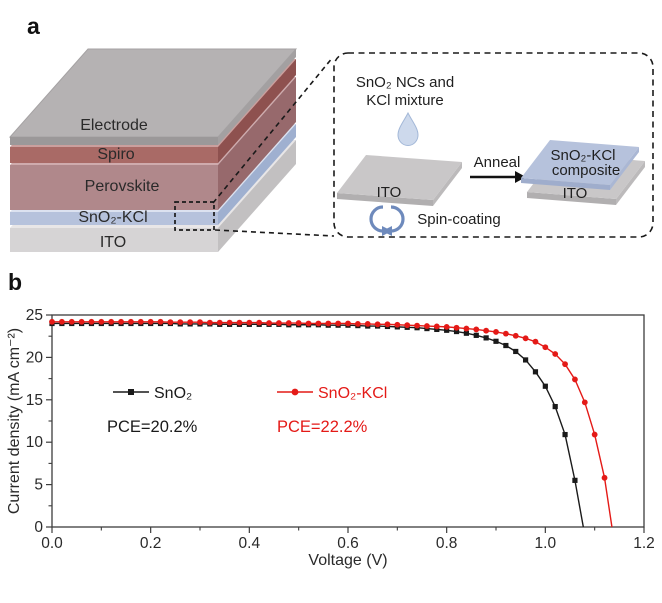 This screenshot has height=603, width=662. Describe the element at coordinates (397, 219) in the screenshot. I see `spin-arc-right` at that location.